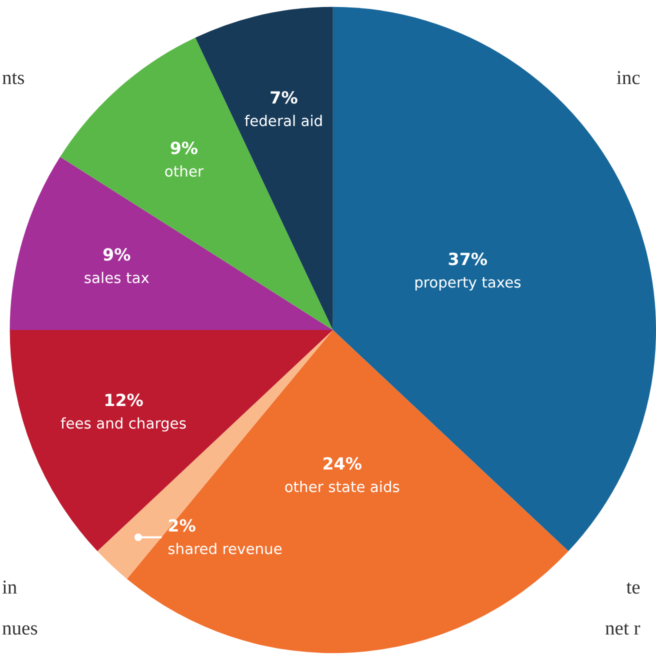 Image resolution: width=656 pixels, height=660 pixels. Describe the element at coordinates (117, 278) in the screenshot. I see `slice-label: sales tax` at that location.